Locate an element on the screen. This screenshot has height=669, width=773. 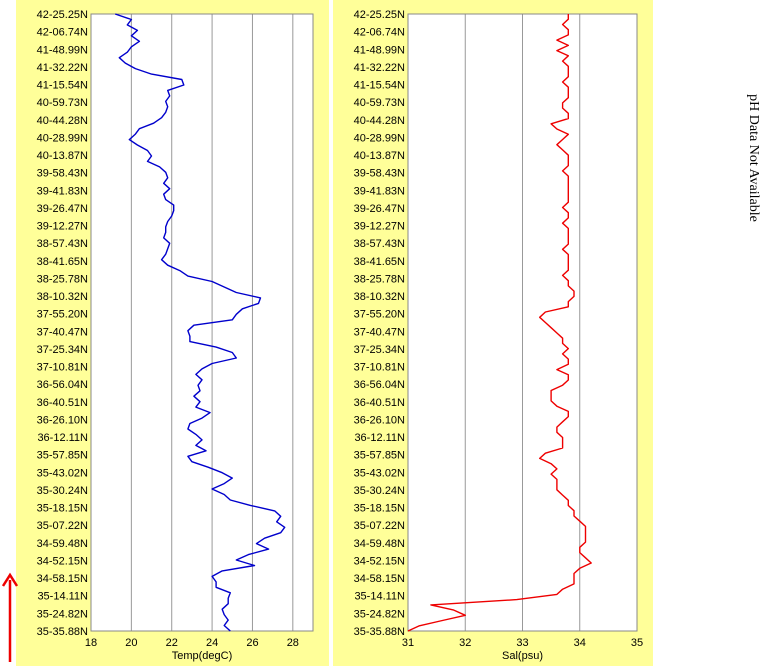
x-tick-label: 24 is located at coordinates (212, 643).